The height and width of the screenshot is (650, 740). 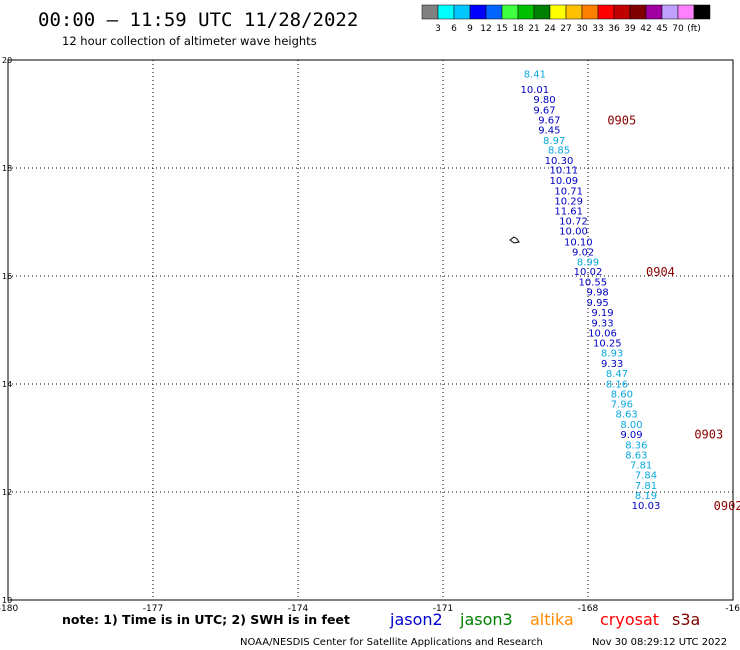 What do you see at coordinates (454, 29) in the screenshot?
I see `colorbar-label: 6` at bounding box center [454, 29].